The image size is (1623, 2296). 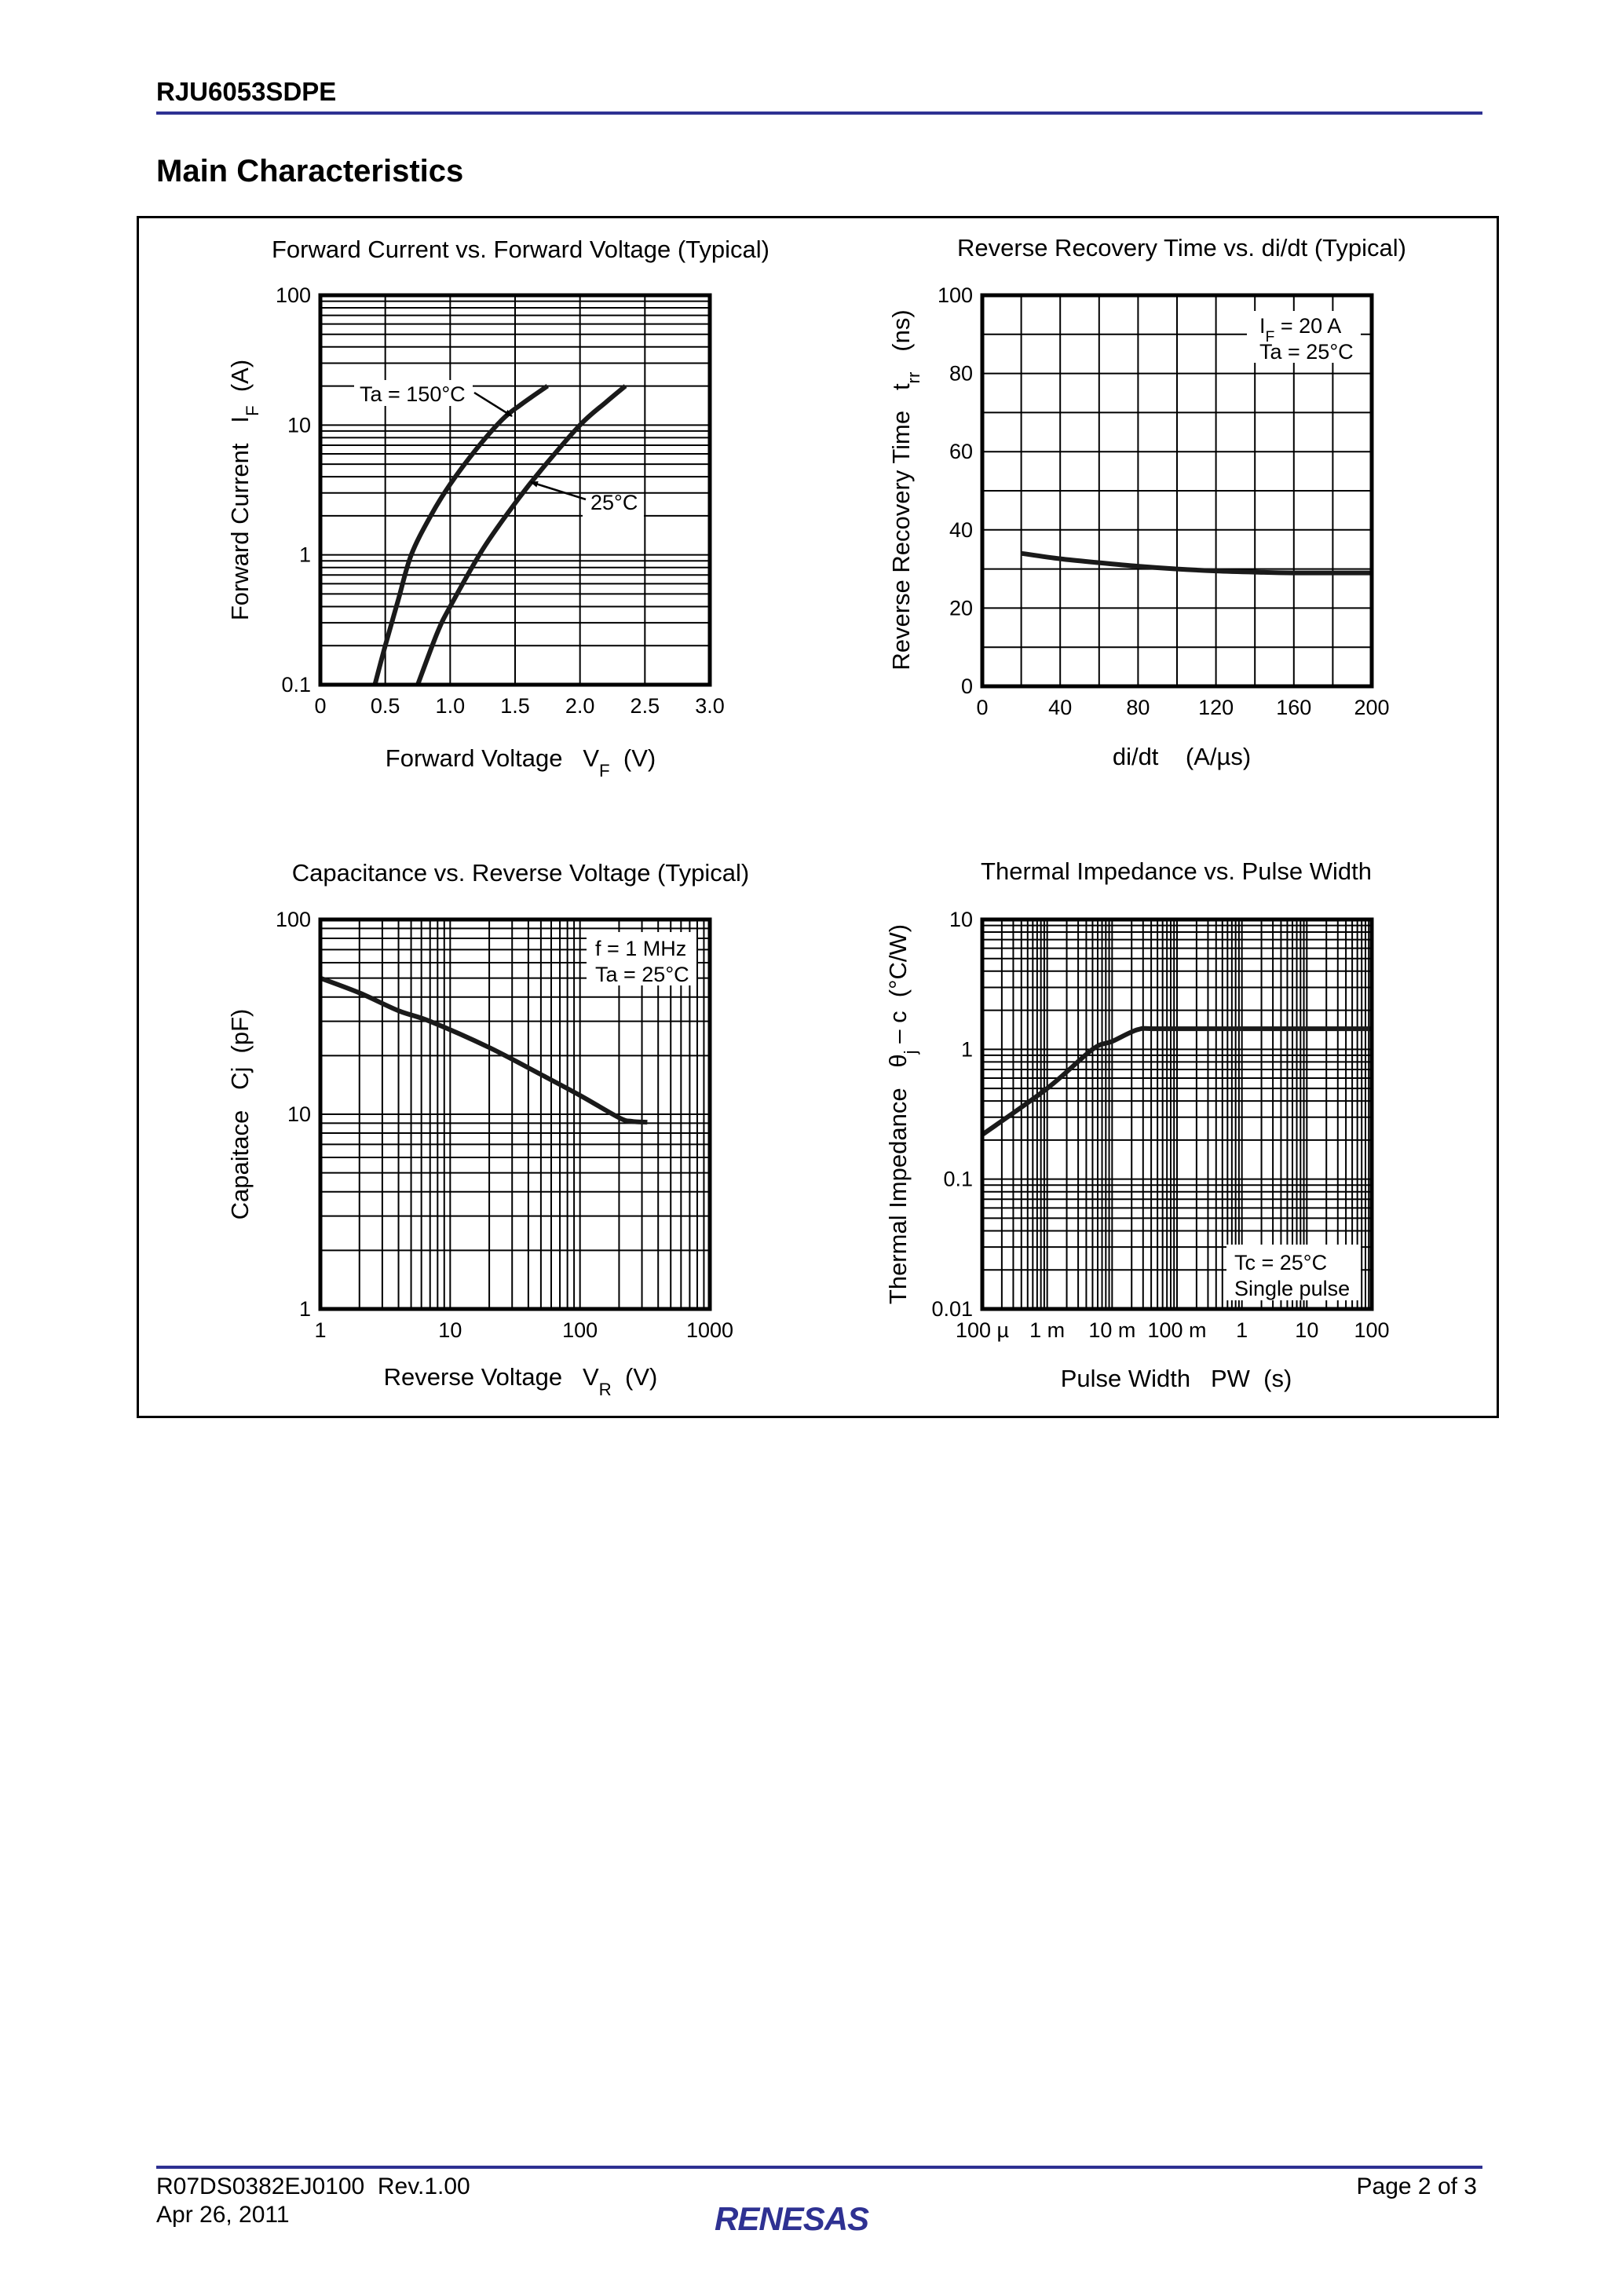 What do you see at coordinates (1307, 326) in the screenshot?
I see `label-part: = 20 A` at bounding box center [1307, 326].